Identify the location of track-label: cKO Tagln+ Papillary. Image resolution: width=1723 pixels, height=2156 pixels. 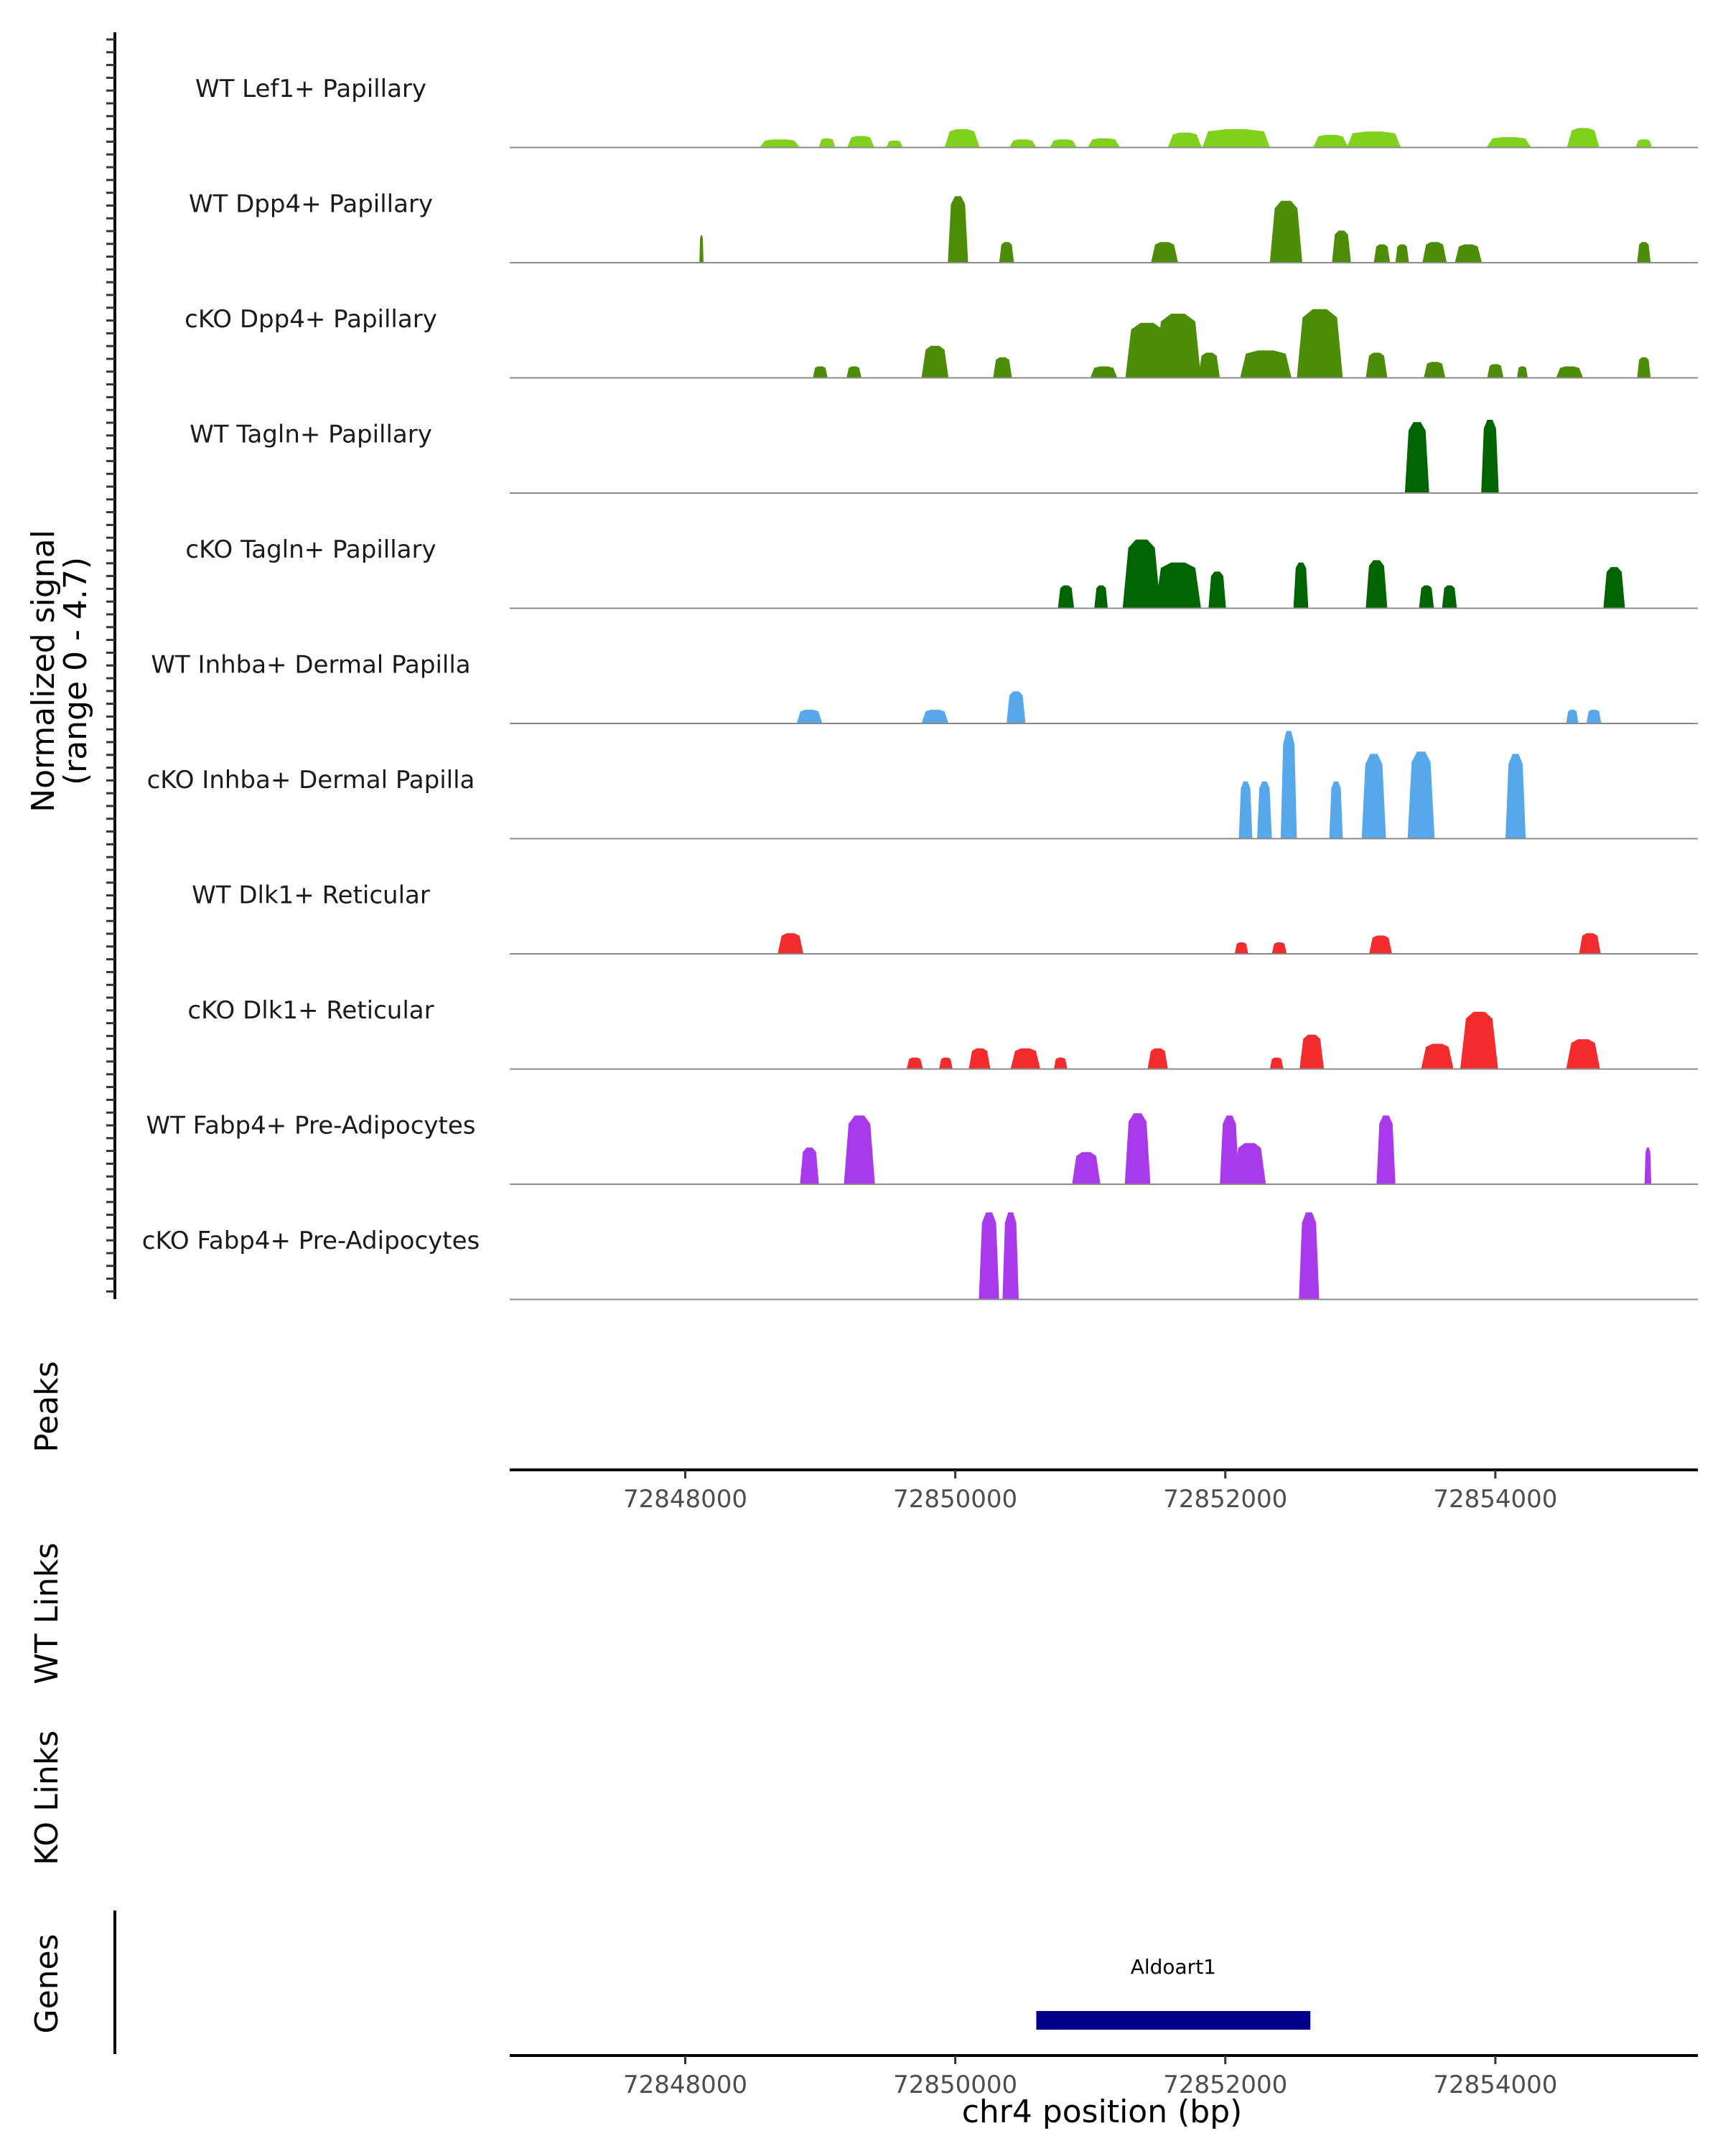
(310, 549).